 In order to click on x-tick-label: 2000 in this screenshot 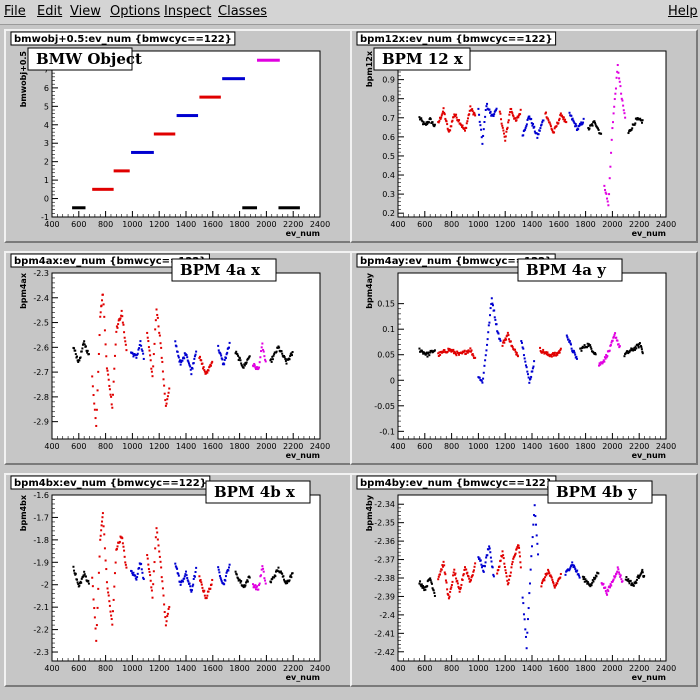, I will do `click(266, 446)`.